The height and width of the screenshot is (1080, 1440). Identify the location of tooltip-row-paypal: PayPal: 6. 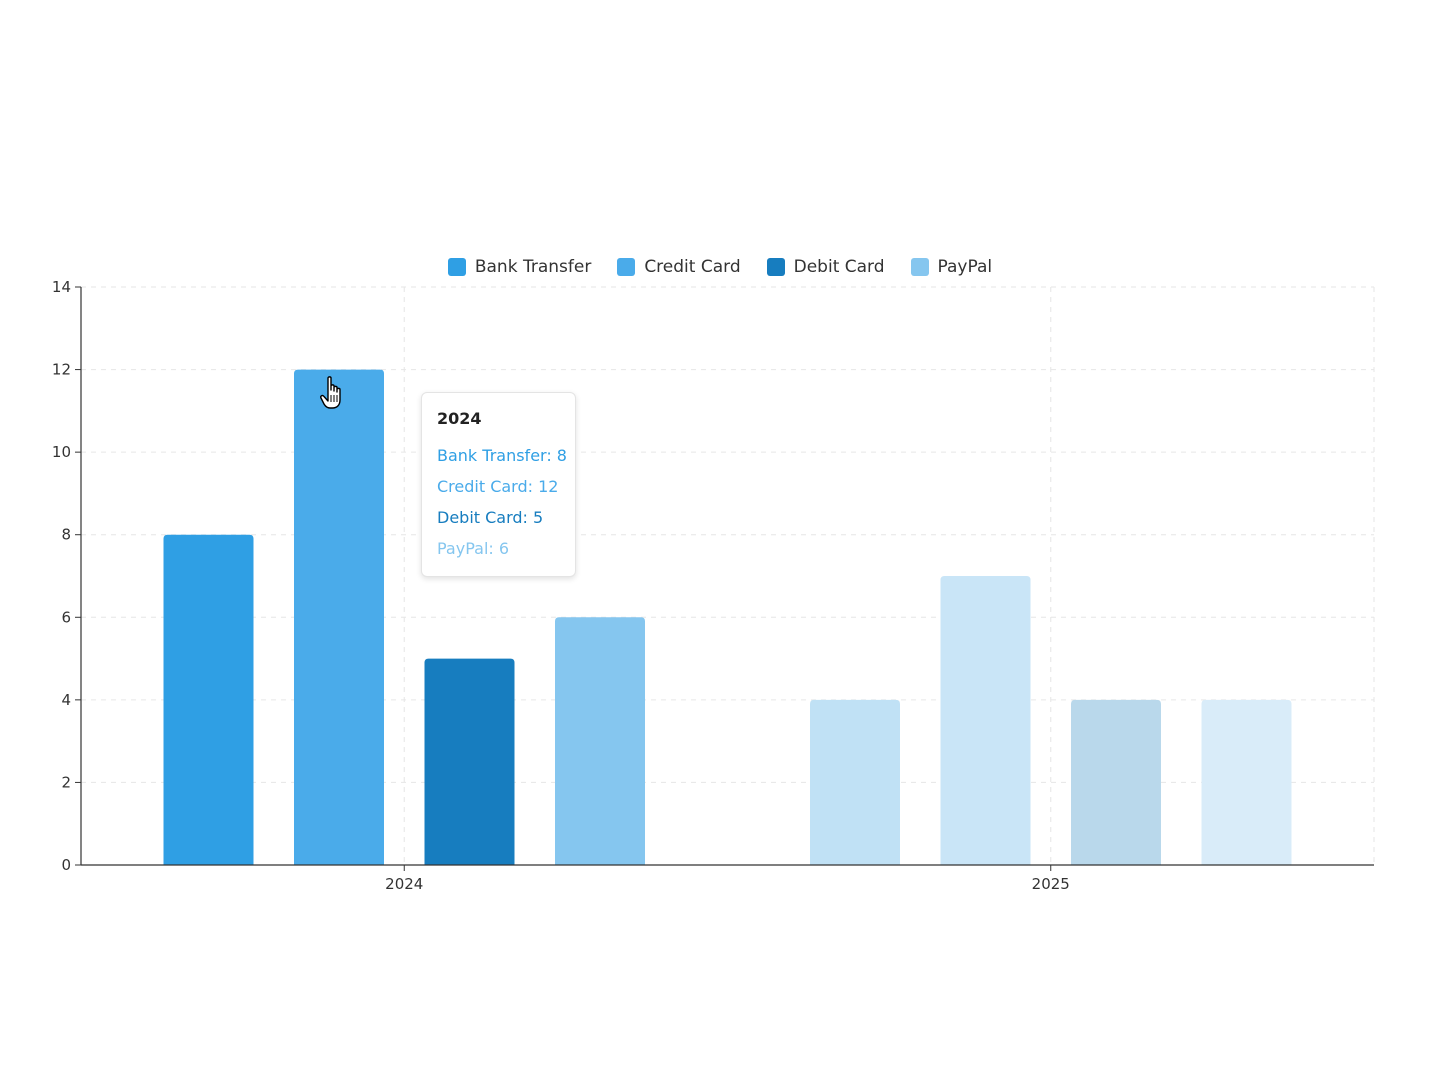
(473, 548).